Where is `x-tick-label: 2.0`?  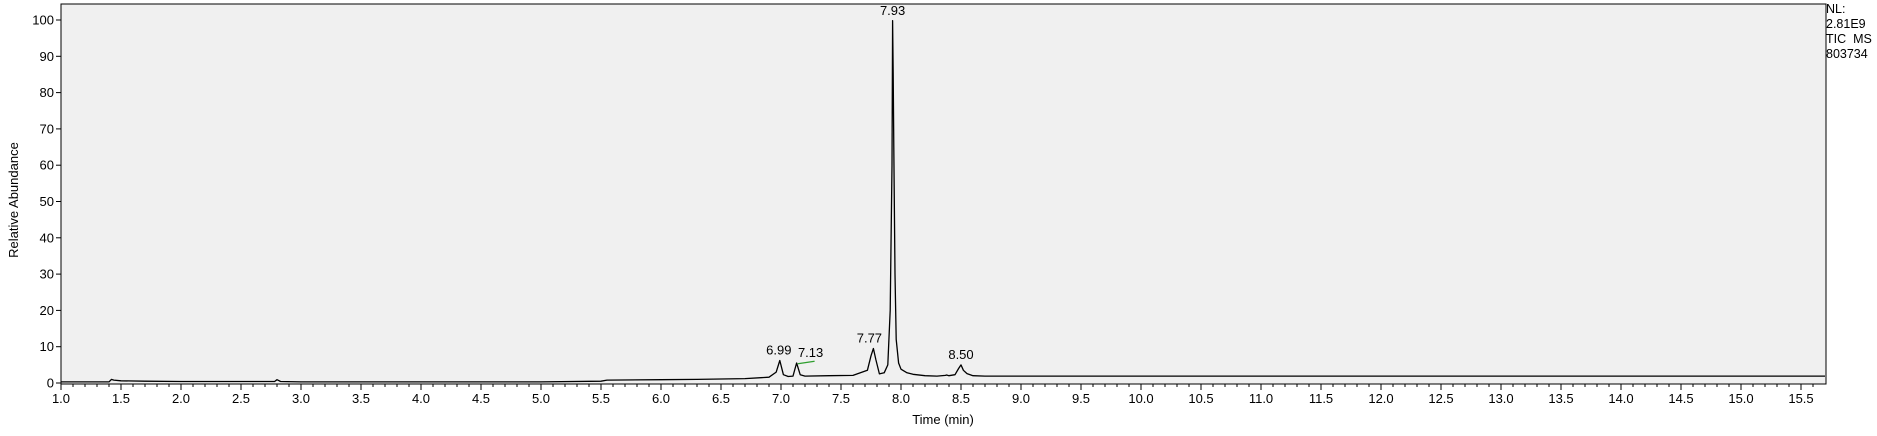
x-tick-label: 2.0 is located at coordinates (181, 398).